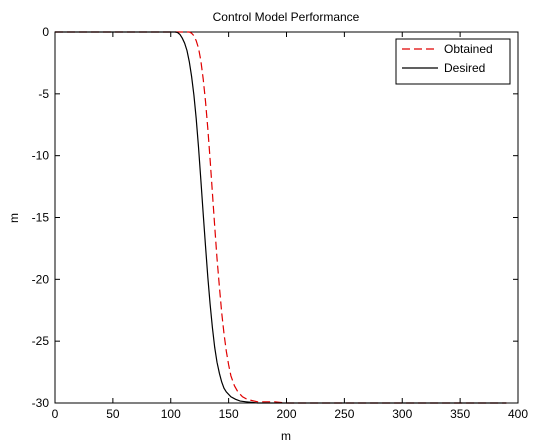 The image size is (533, 444). Describe the element at coordinates (286, 436) in the screenshot. I see `x-axis-label: m` at that location.